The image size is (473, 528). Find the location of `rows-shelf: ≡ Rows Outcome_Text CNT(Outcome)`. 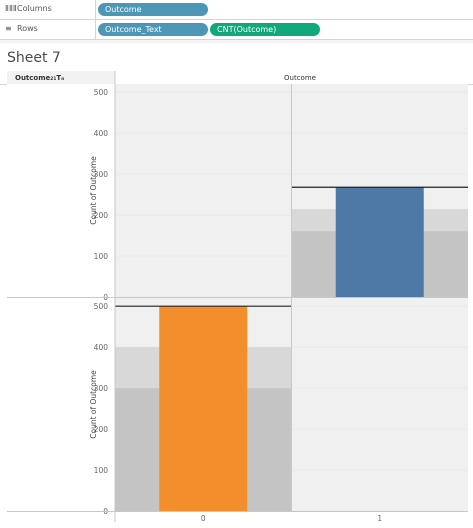

rows-shelf: ≡ Rows Outcome_Text CNT(Outcome) is located at coordinates (236, 30).